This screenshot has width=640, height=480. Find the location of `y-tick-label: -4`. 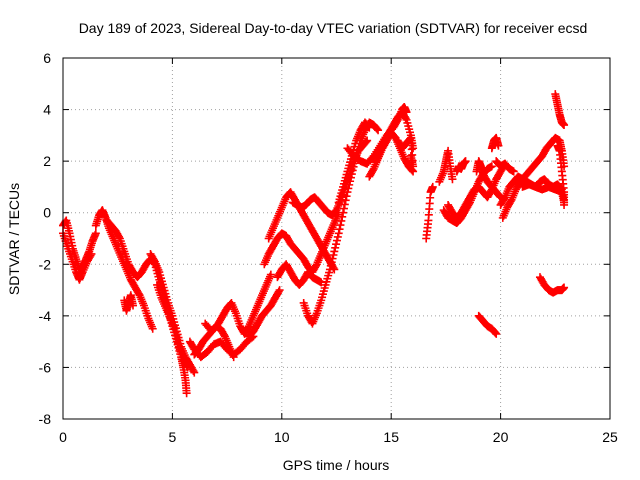

y-tick-label: -4 is located at coordinates (45, 316).